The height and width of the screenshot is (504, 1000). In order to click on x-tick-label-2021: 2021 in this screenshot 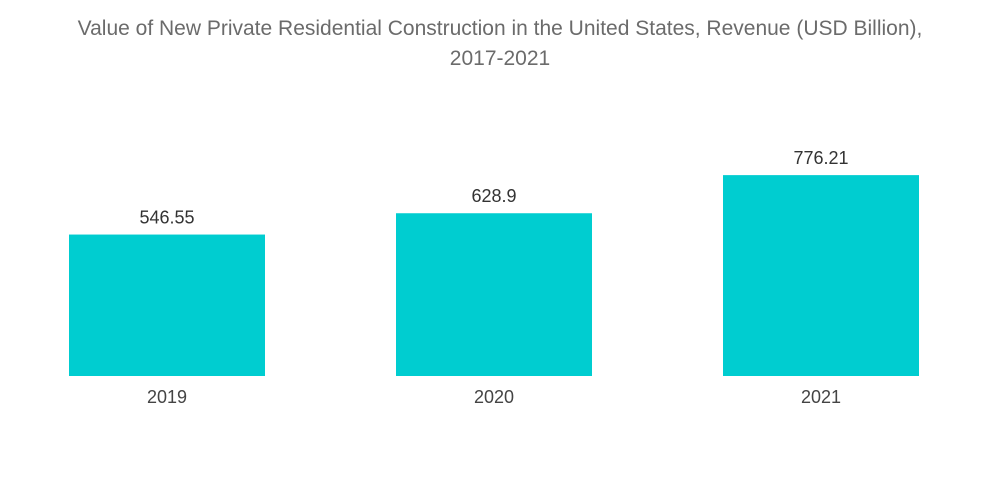, I will do `click(821, 397)`.